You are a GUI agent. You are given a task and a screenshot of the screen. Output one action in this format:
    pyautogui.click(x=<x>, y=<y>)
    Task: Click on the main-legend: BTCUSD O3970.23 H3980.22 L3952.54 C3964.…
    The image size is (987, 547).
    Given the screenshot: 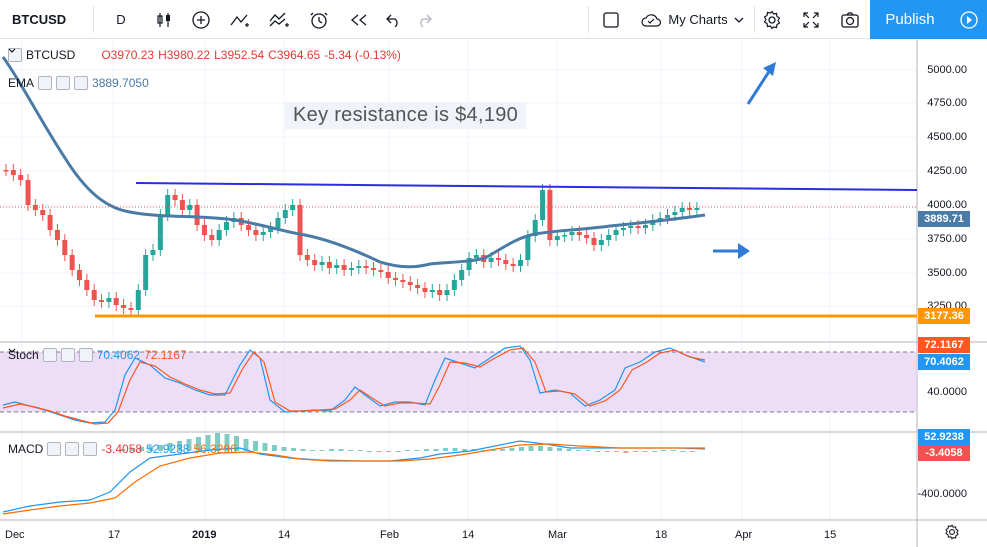 What is the action you would take?
    pyautogui.click(x=204, y=55)
    